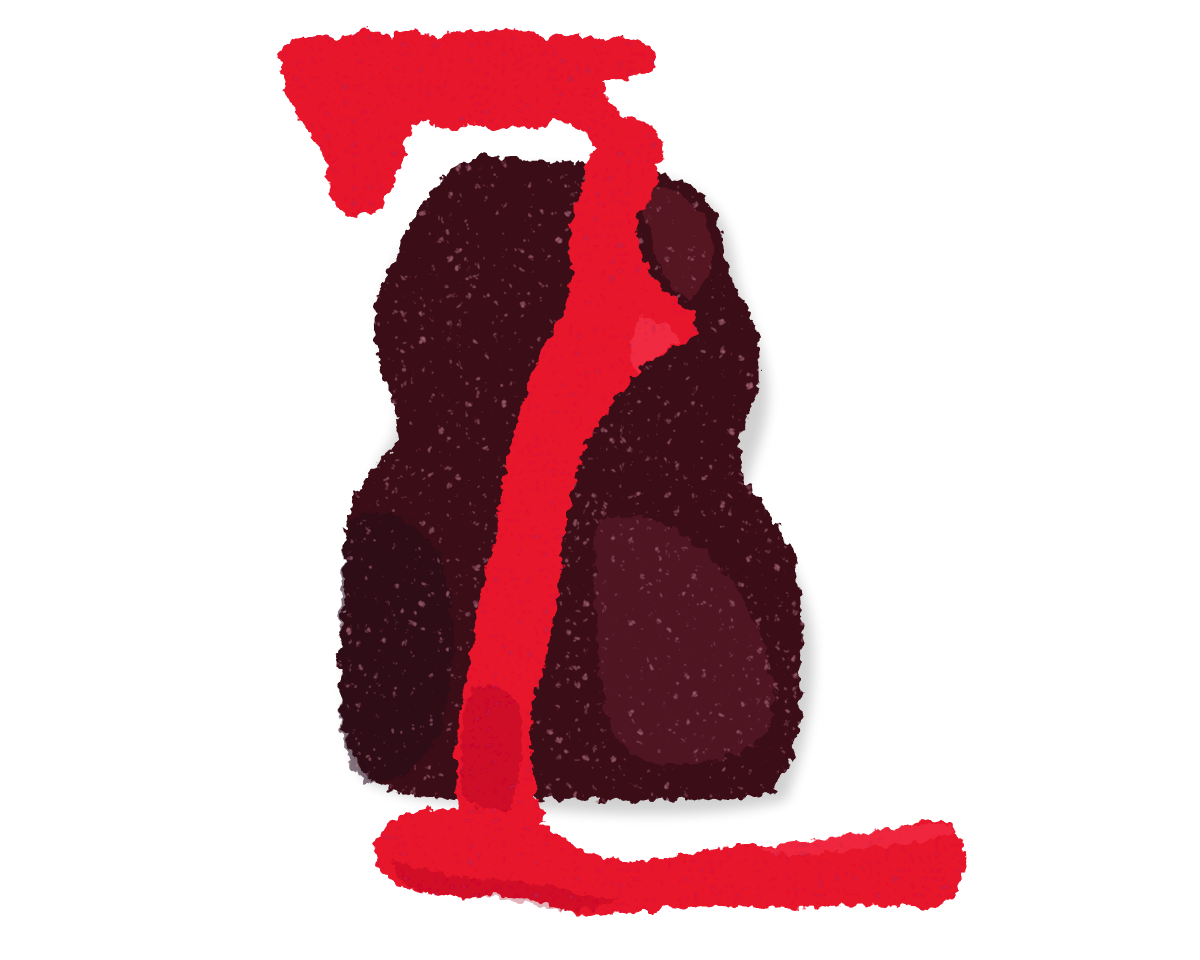  I want to click on center-red-strand, so click(576, 490).